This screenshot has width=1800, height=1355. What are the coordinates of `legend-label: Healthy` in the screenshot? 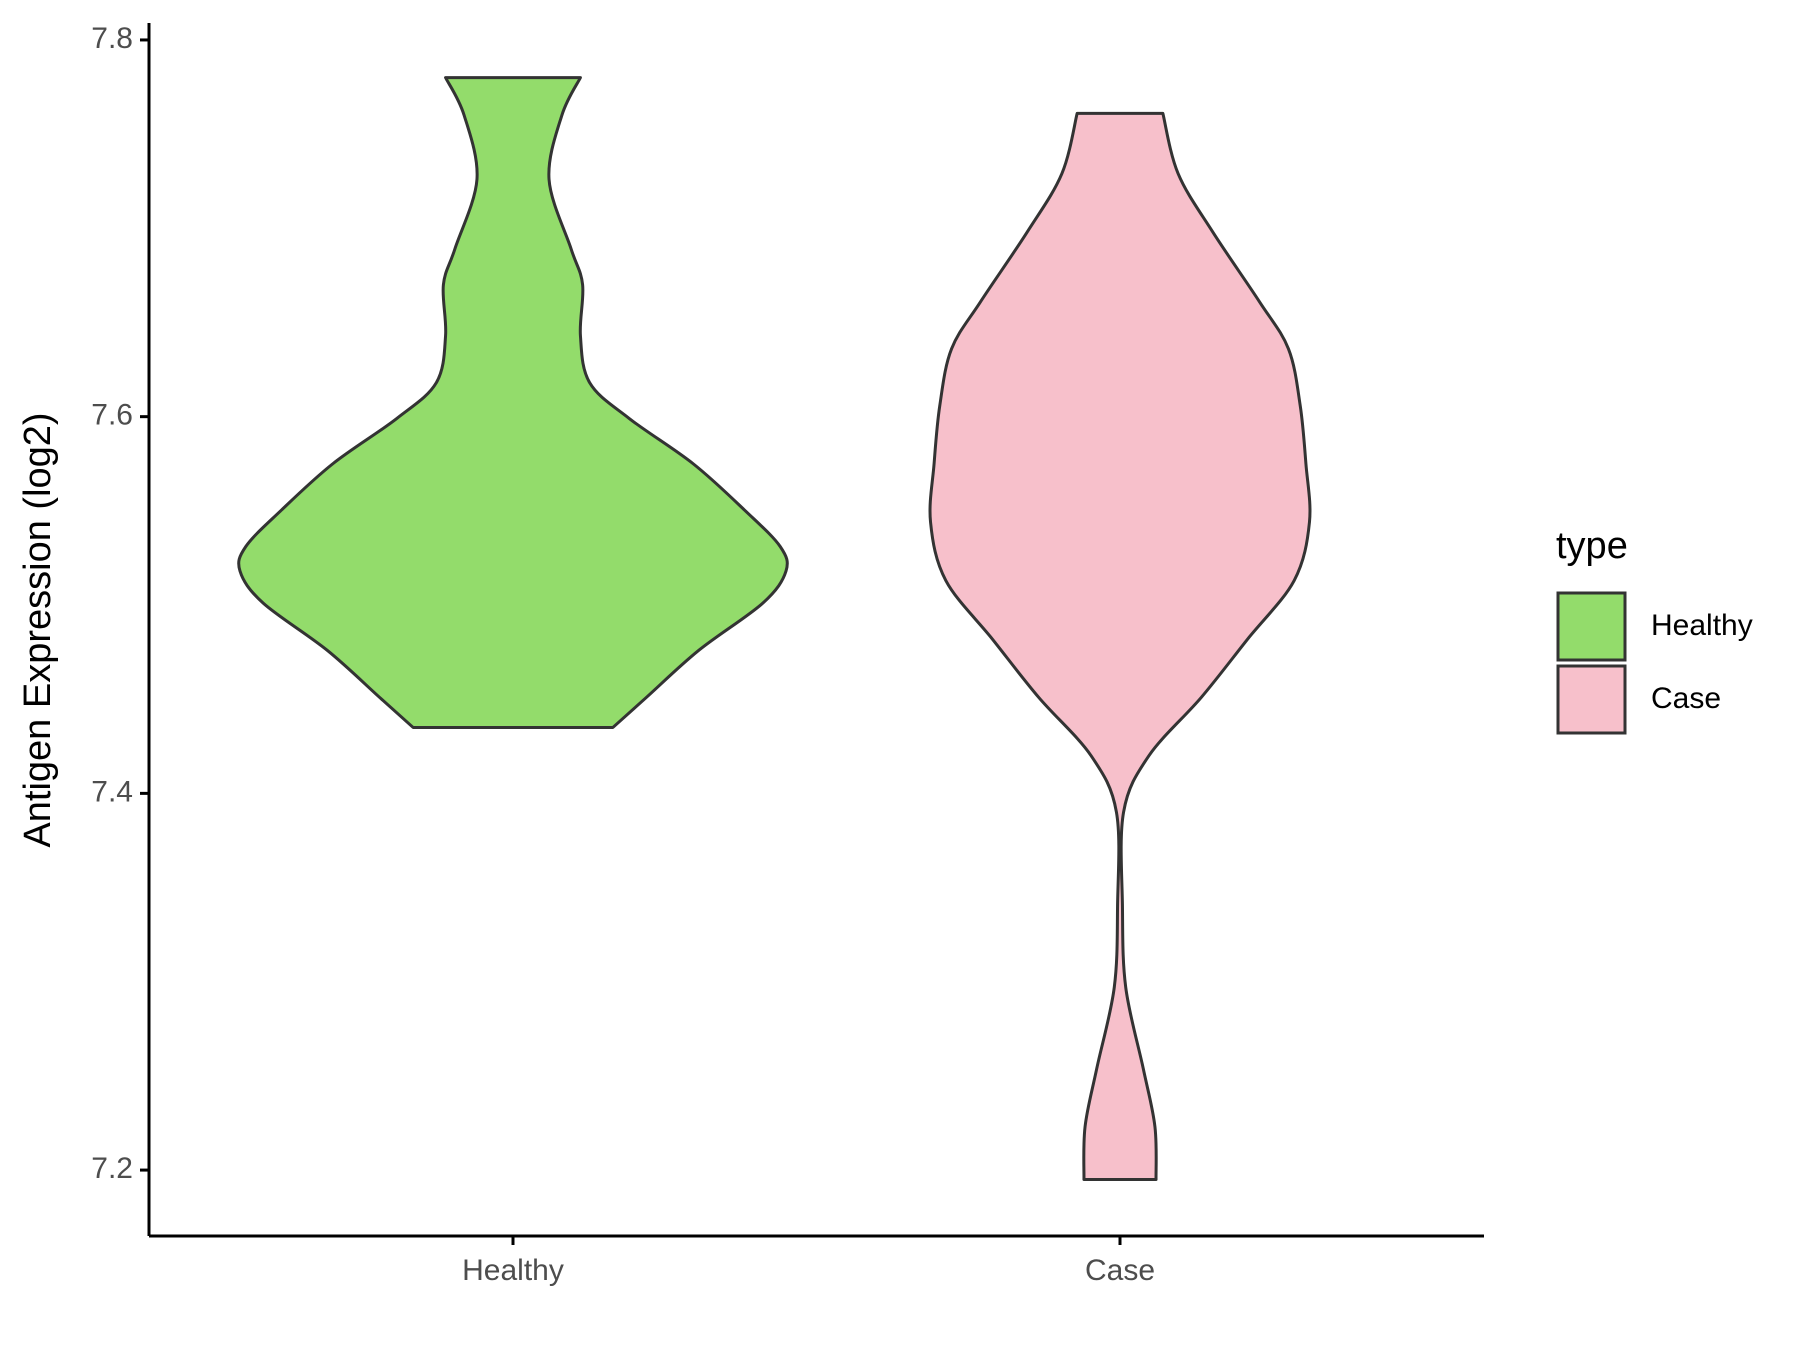 It's located at (1702, 625).